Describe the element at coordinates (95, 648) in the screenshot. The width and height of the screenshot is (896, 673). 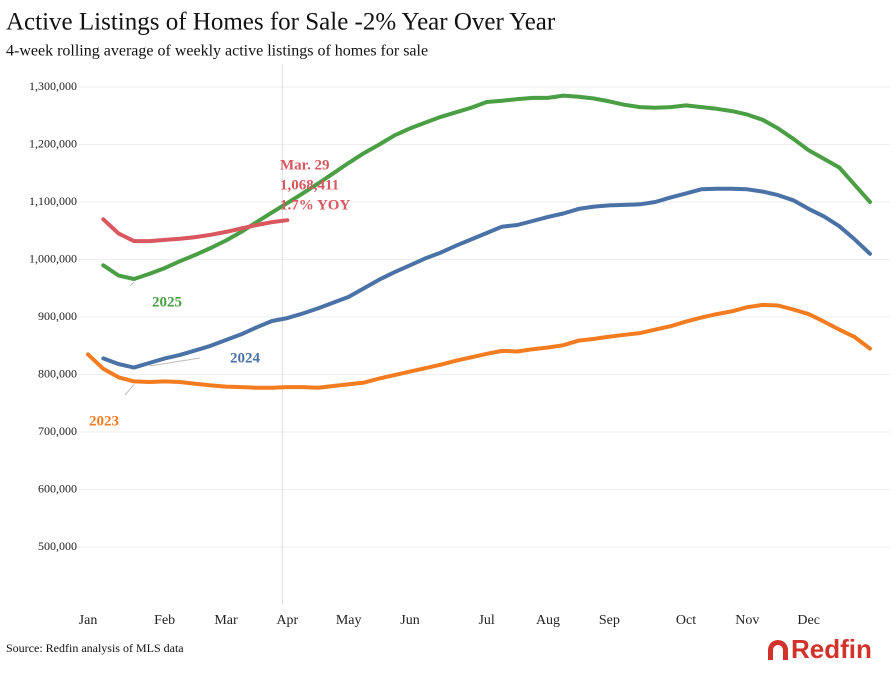
I see `source-note: Source: Redfin analysis of MLS data` at that location.